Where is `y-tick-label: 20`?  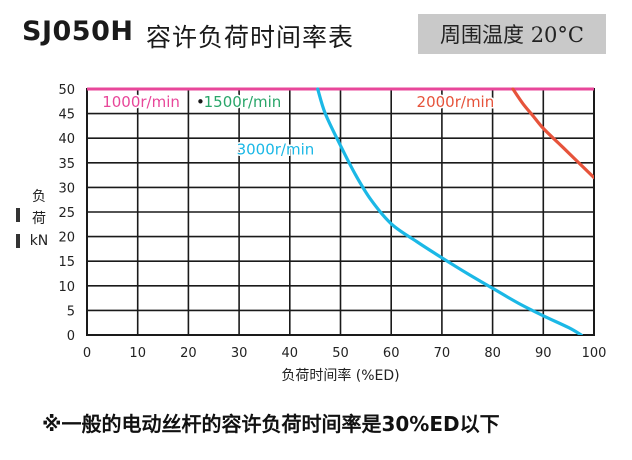 y-tick-label: 20 is located at coordinates (66, 238).